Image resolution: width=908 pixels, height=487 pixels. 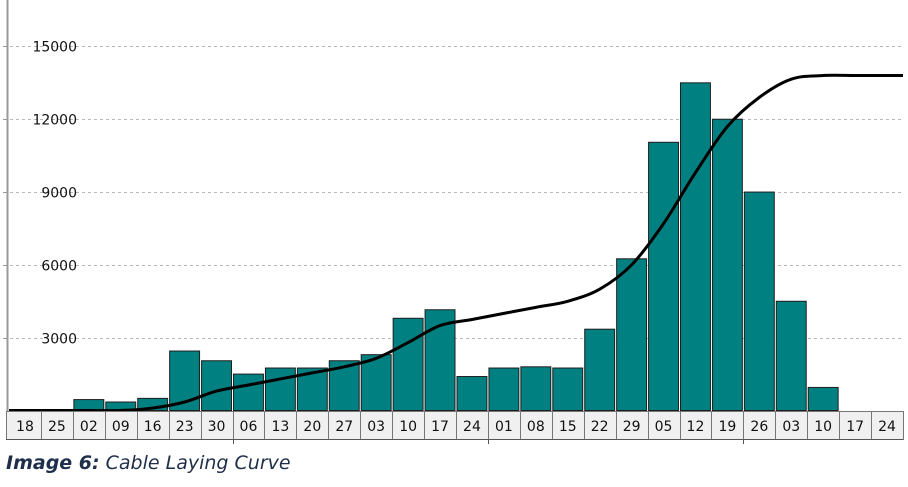 What do you see at coordinates (121, 427) in the screenshot?
I see `xtick-label: 09` at bounding box center [121, 427].